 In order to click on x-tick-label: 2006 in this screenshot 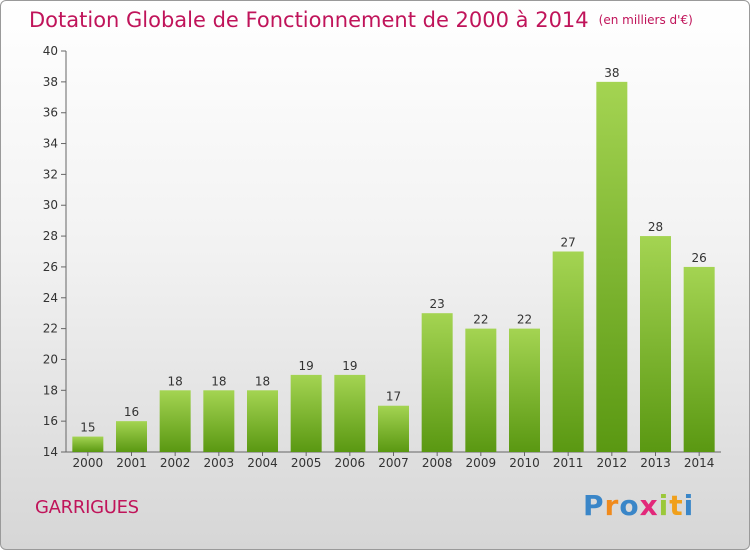, I will do `click(350, 463)`.